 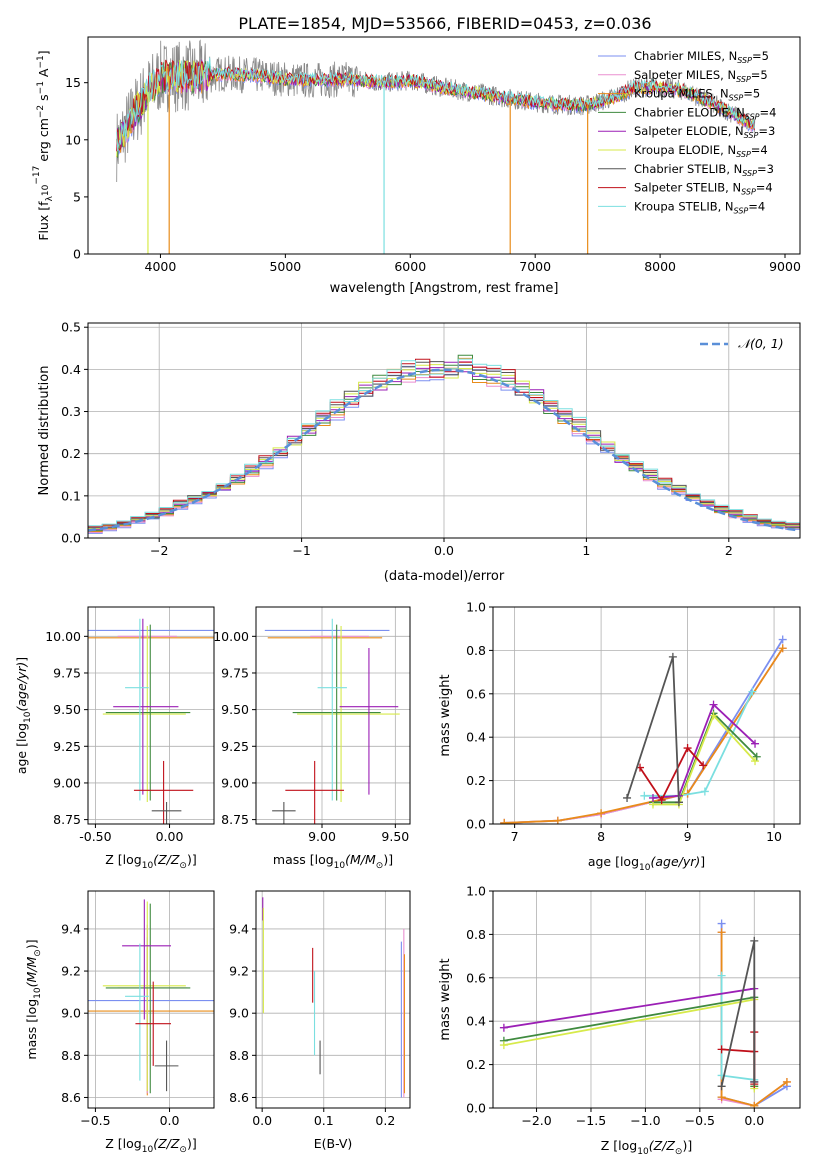 What do you see at coordinates (71, 495) in the screenshot?
I see `y-tick-label: 0.1` at bounding box center [71, 495].